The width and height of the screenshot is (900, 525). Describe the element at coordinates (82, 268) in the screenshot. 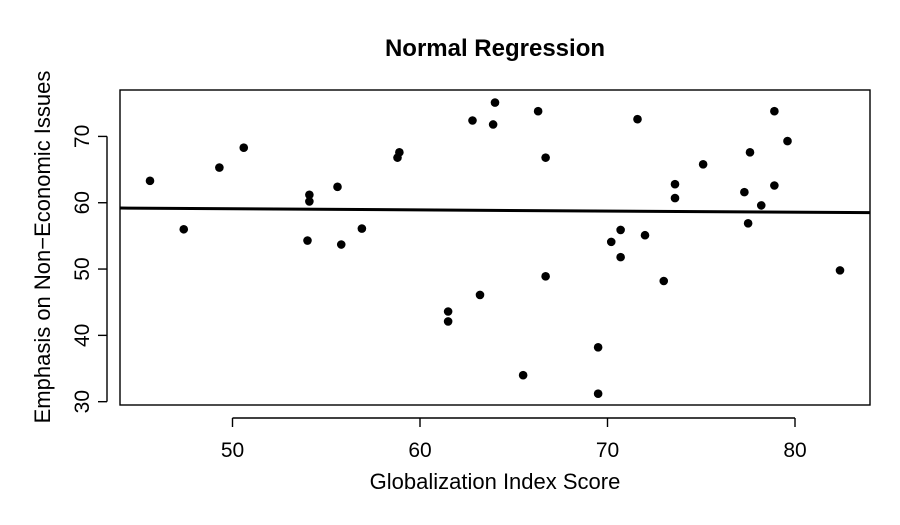

I see `y-tick-label: 50` at that location.